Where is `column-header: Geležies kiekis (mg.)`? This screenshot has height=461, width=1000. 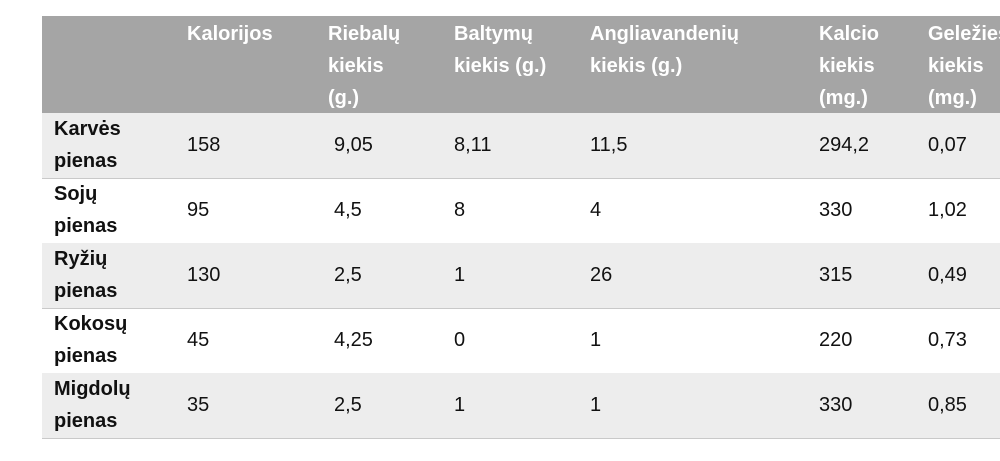
column-header: Geležies kiekis (mg.) is located at coordinates (964, 66).